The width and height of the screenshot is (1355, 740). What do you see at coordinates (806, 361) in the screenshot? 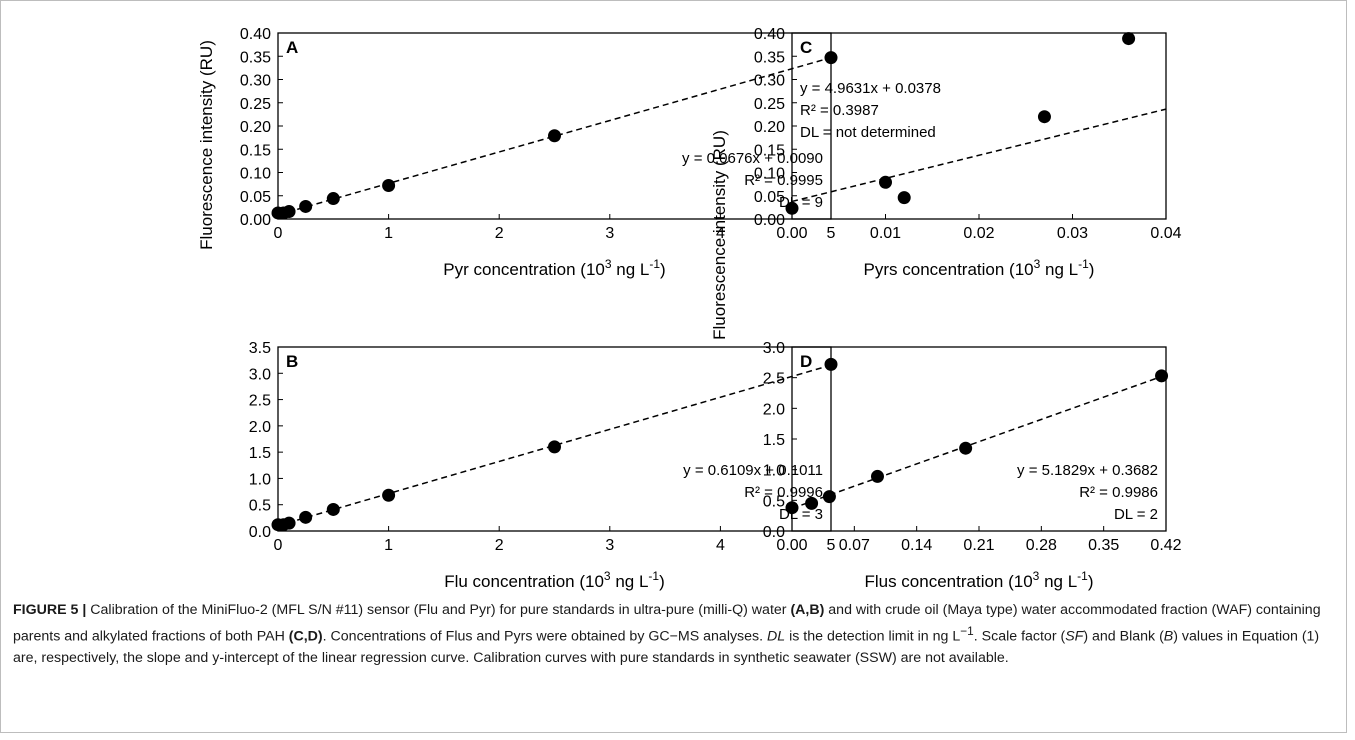
I see `panel-label: D` at bounding box center [806, 361].